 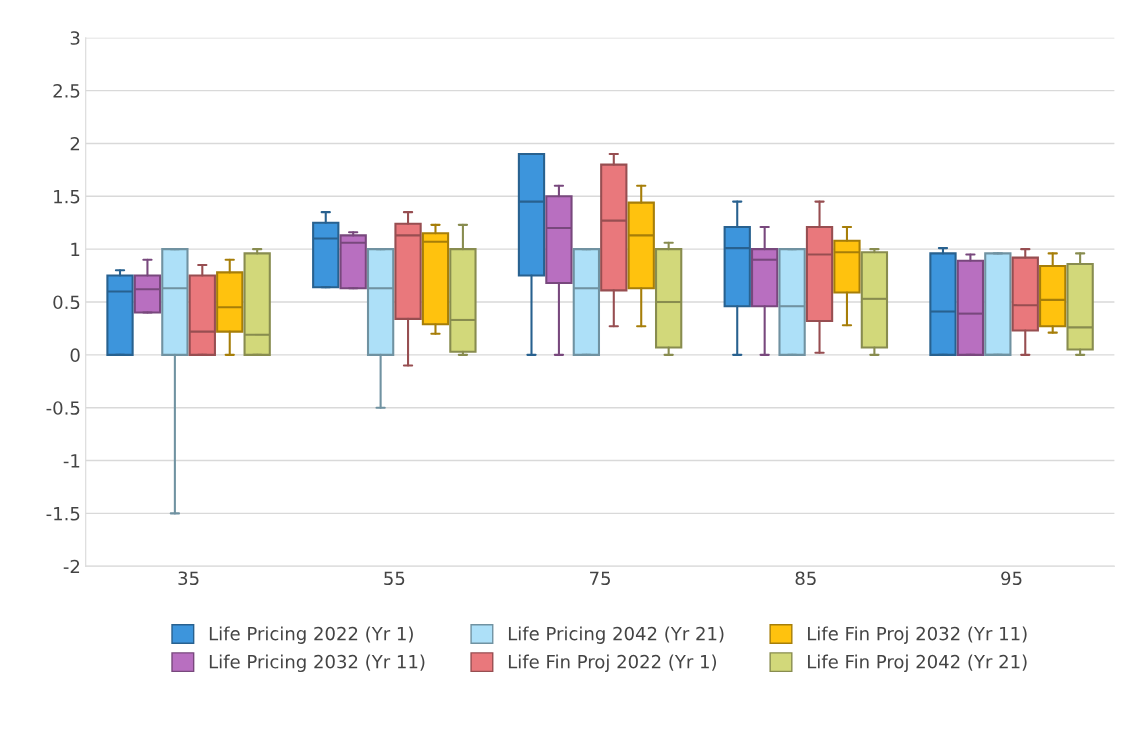 What do you see at coordinates (317, 663) in the screenshot?
I see `legend-label: Life Pricing 2032 (Yr 11)` at bounding box center [317, 663].